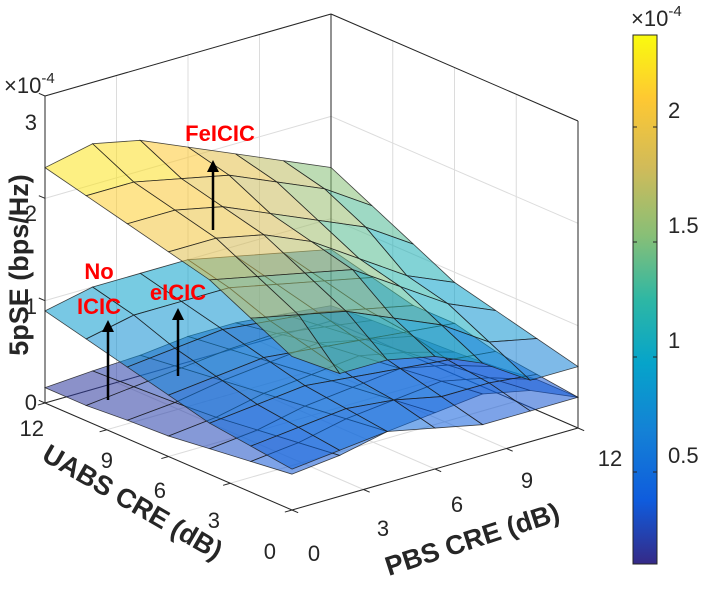 The height and width of the screenshot is (591, 704). I want to click on annotation-no-icic: No ICIC, so click(99, 329).